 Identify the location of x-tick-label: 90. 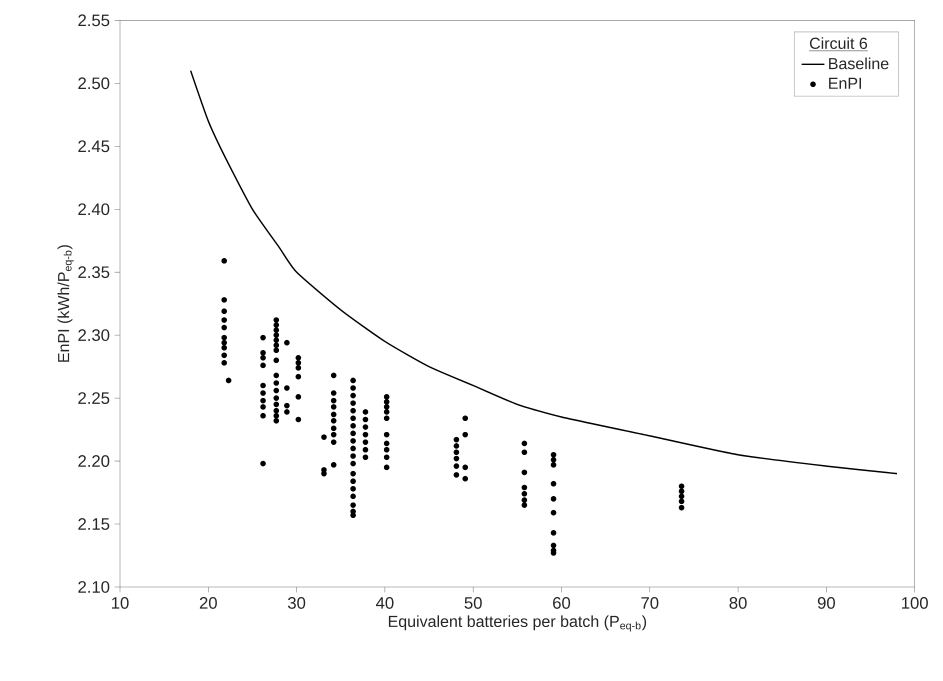
(826, 603).